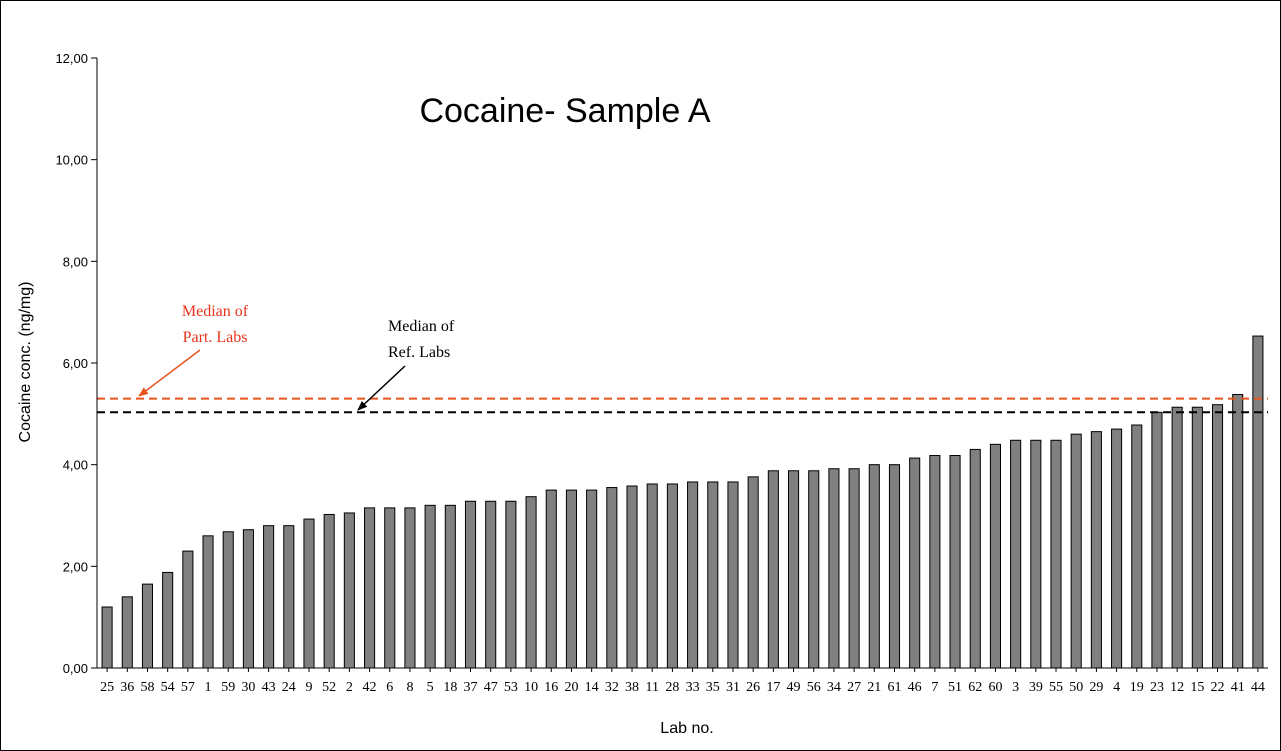  I want to click on x-tick-label: 44, so click(1258, 687).